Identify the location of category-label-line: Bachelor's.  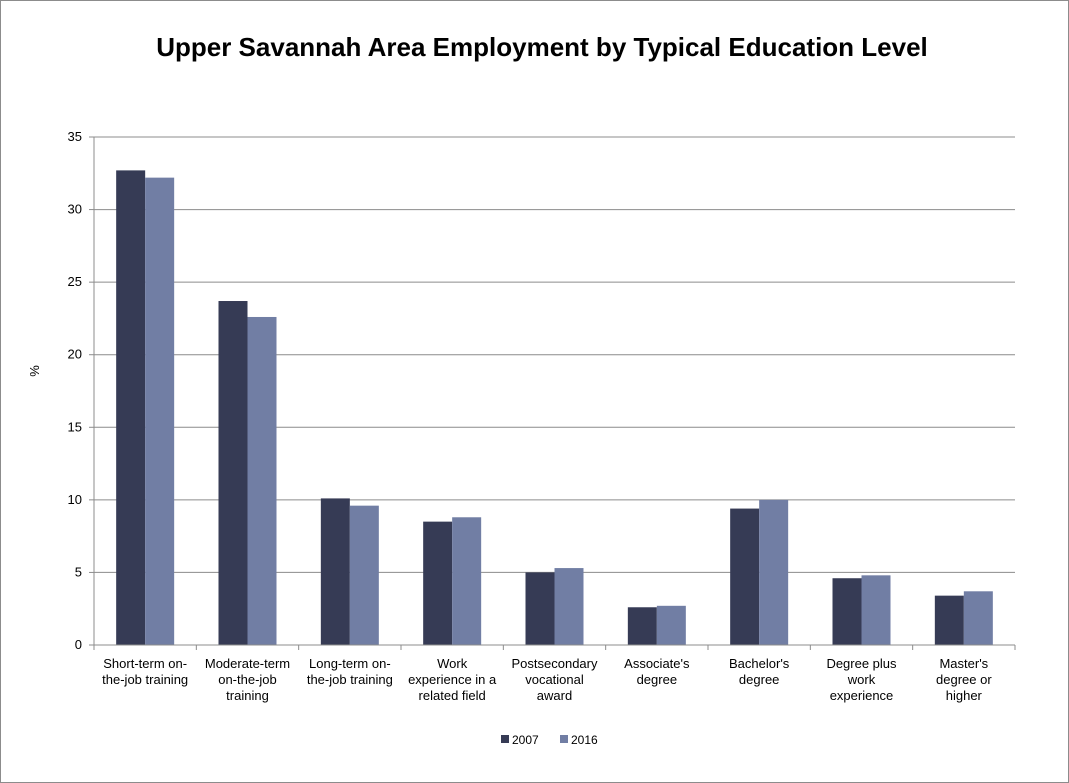
(759, 663).